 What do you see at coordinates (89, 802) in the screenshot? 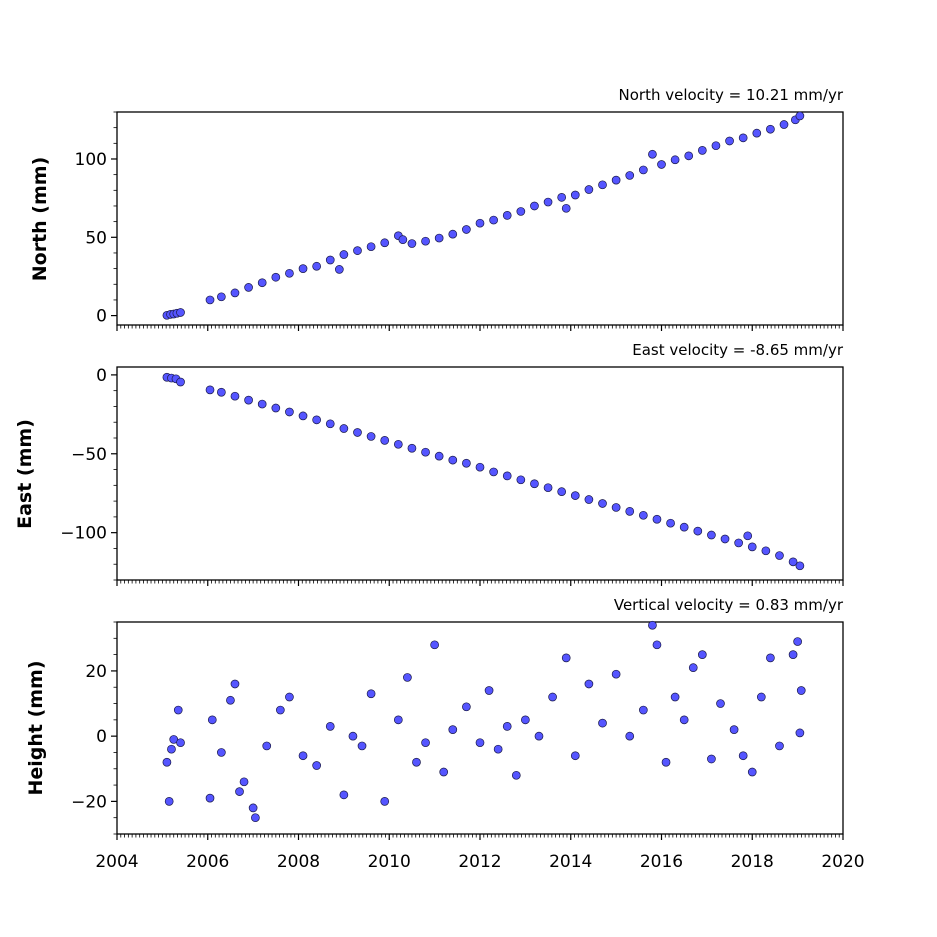
I see `height-y-tick-label: −20` at bounding box center [89, 802].